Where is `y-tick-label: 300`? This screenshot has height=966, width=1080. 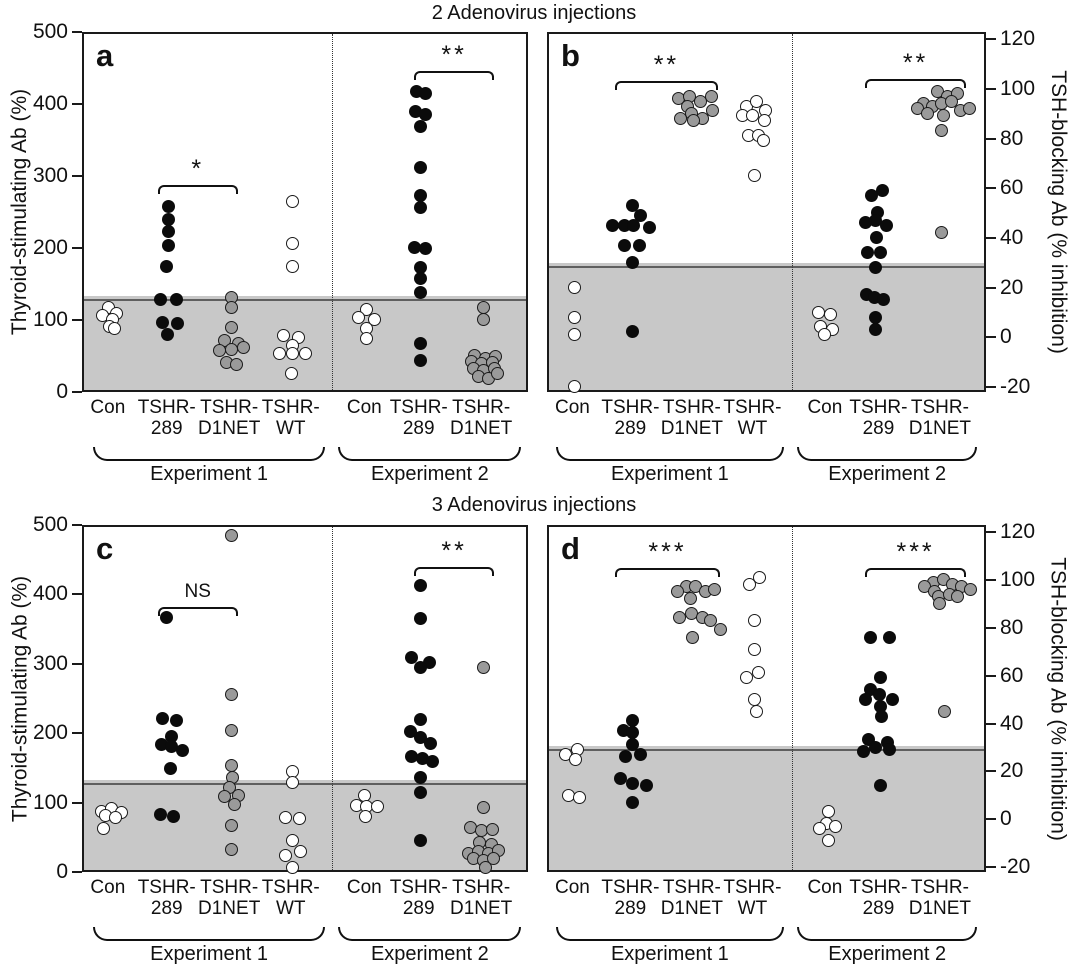
y-tick-label: 300 is located at coordinates (50, 175).